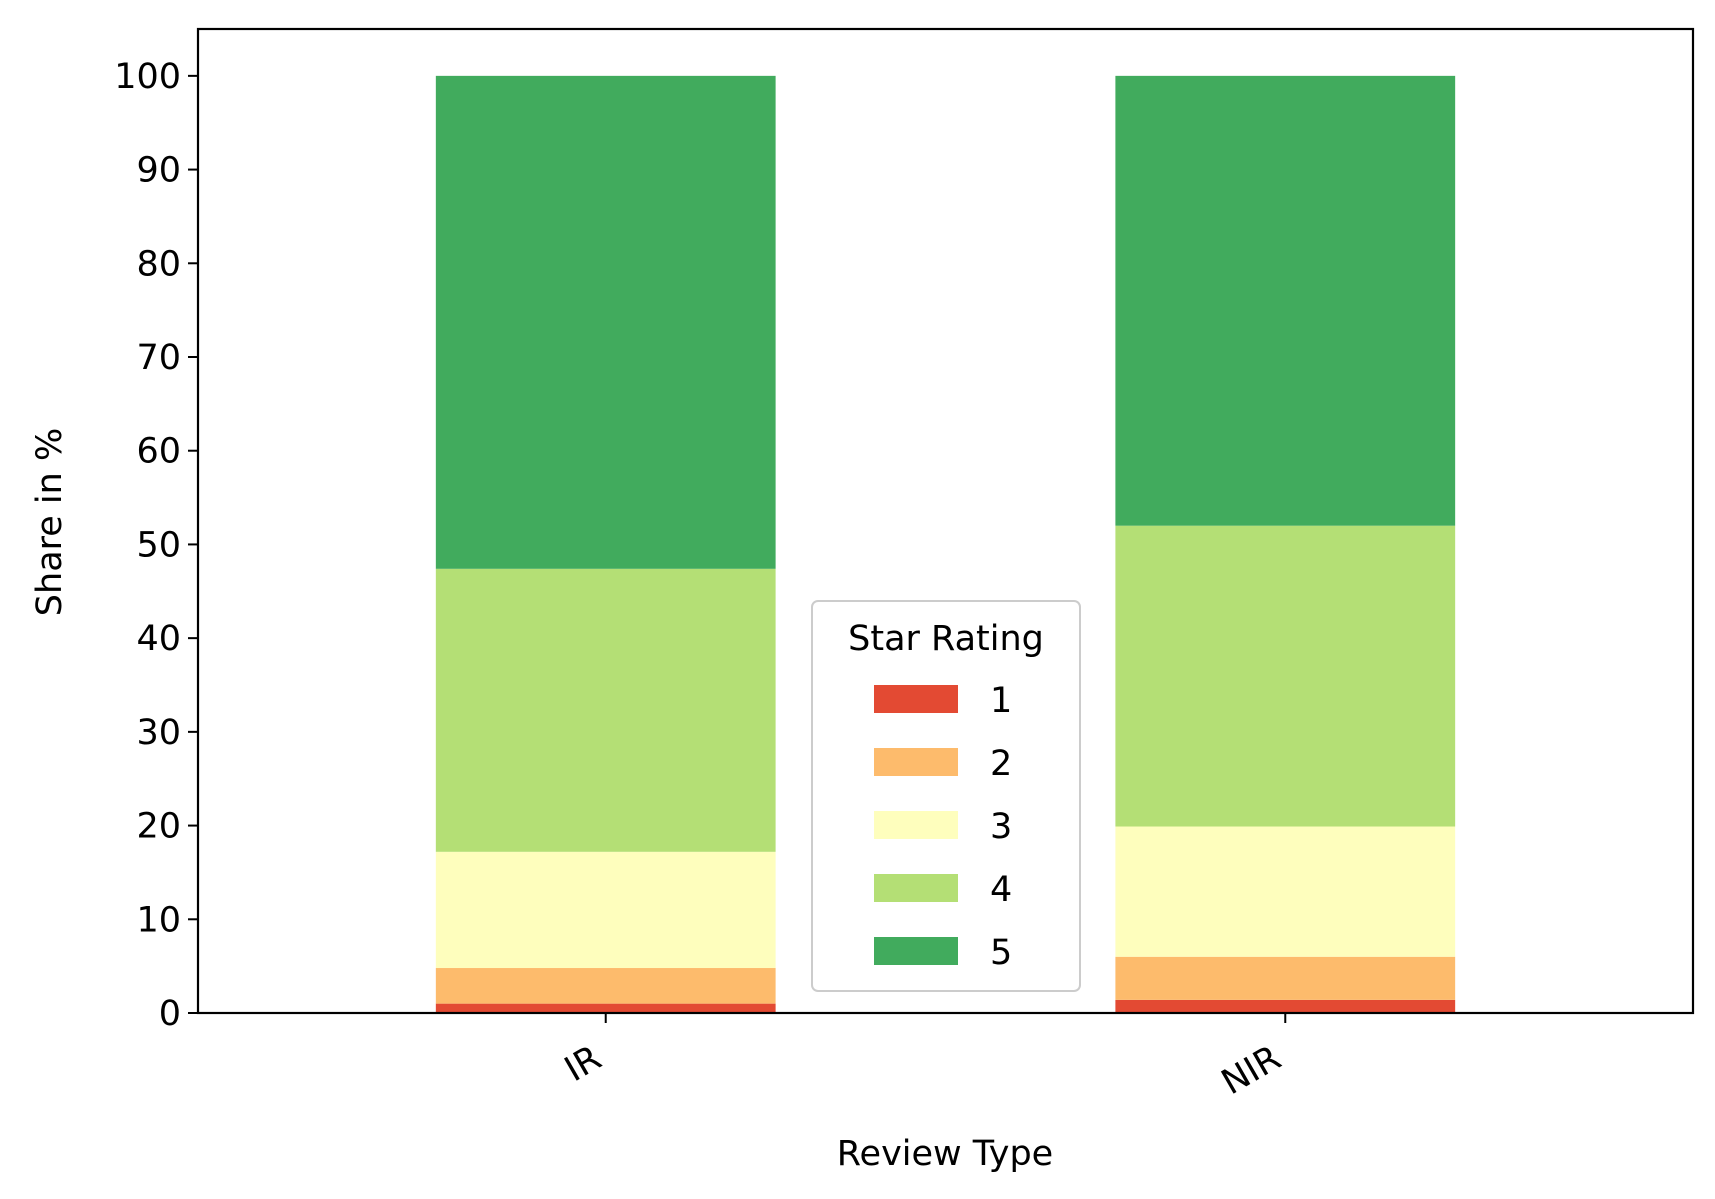  What do you see at coordinates (50, 522) in the screenshot?
I see `y-axis-label: Share in %` at bounding box center [50, 522].